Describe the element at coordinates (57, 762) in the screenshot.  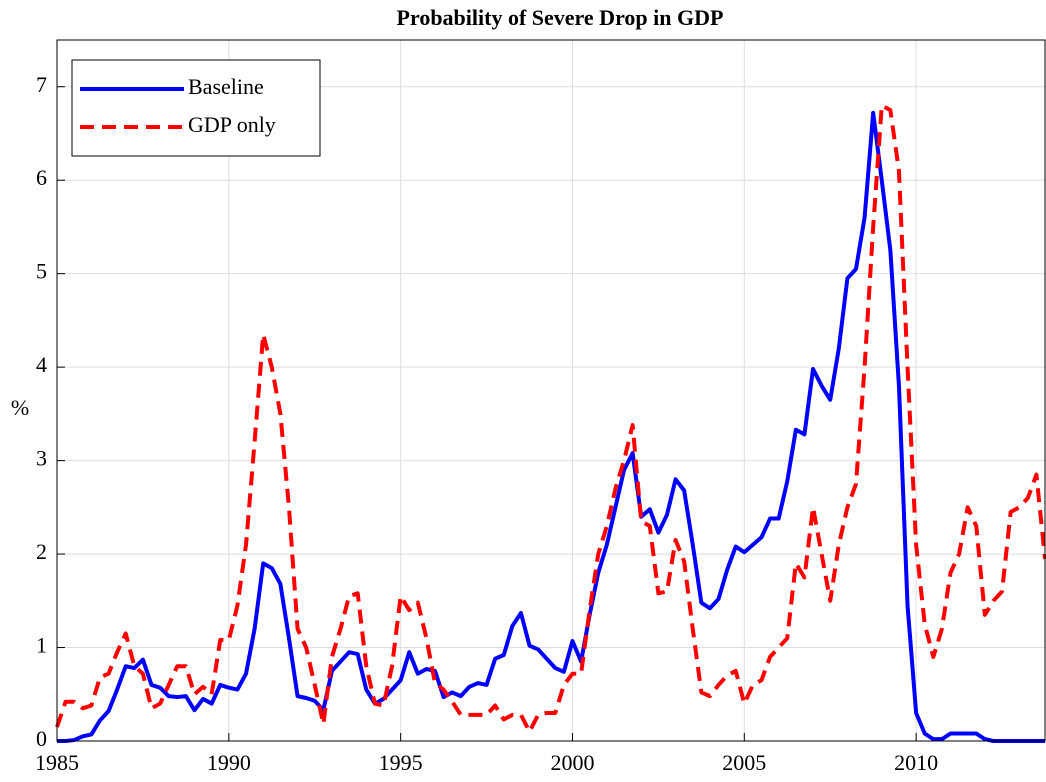
I see `x-tick-label: 1985` at that location.